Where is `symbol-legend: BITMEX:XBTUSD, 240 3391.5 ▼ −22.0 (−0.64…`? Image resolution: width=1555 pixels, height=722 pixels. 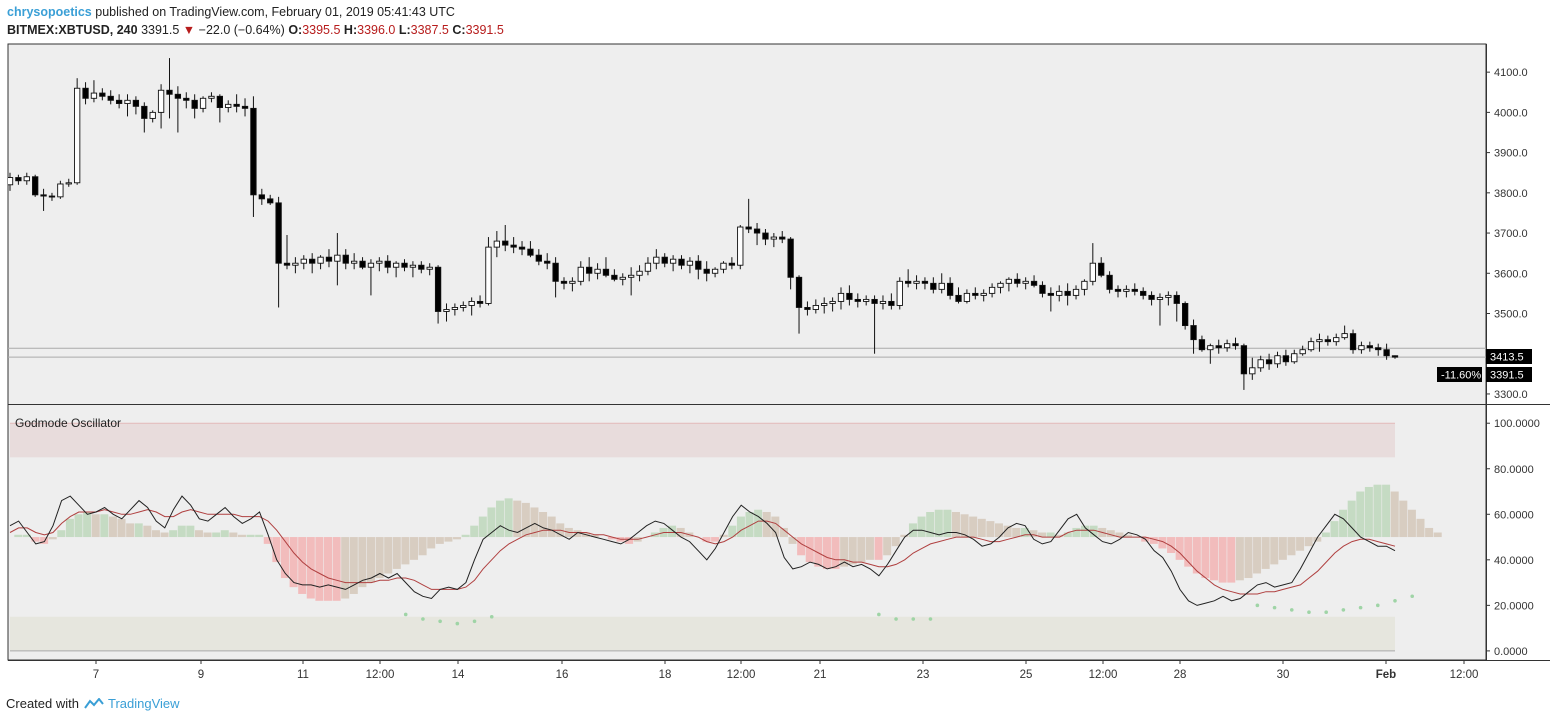
symbol-legend: BITMEX:XBTUSD, 240 3391.5 ▼ −22.0 (−0.64… is located at coordinates (255, 30).